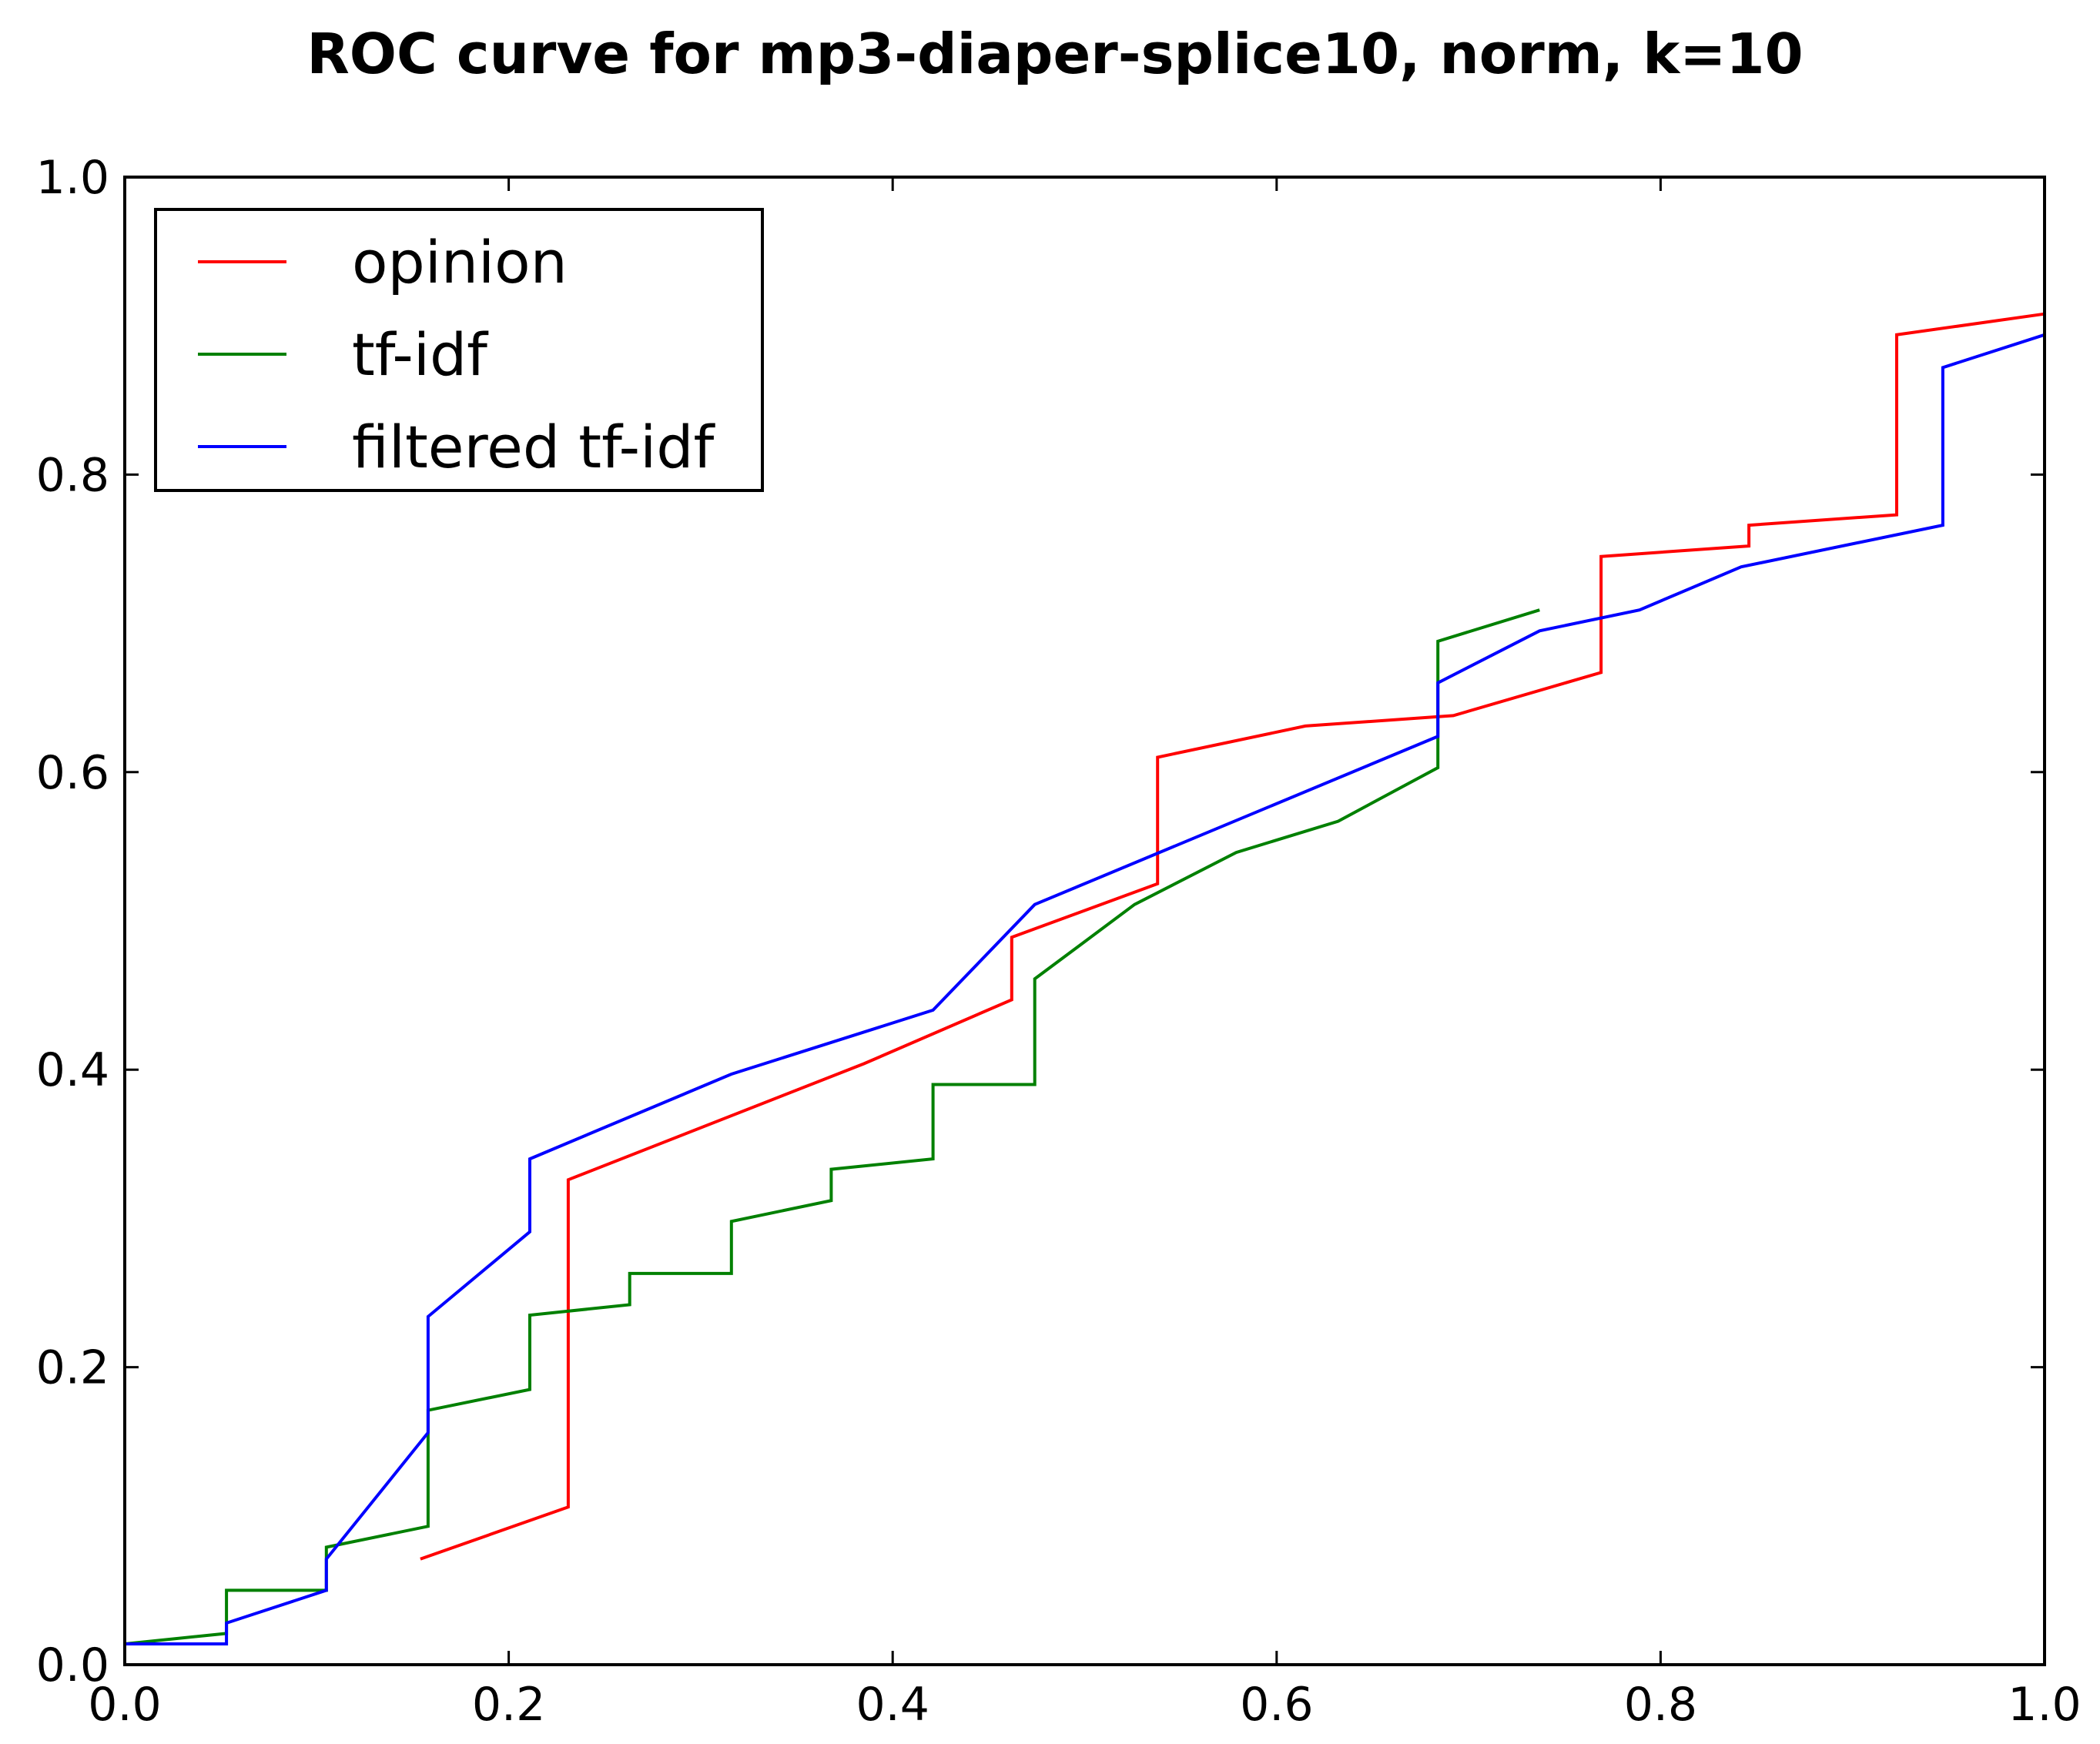  I want to click on y-tick-label: 0.0, so click(72, 1665).